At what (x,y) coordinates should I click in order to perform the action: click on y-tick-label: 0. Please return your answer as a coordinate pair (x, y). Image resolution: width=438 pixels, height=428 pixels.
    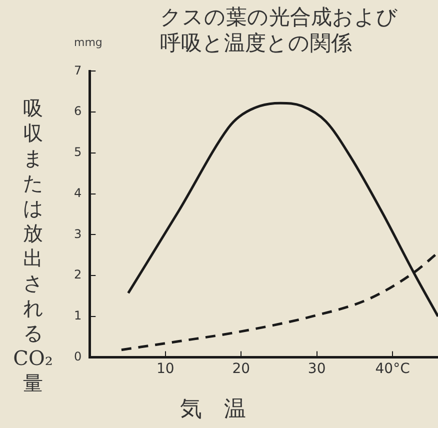
    Looking at the image, I should click on (78, 356).